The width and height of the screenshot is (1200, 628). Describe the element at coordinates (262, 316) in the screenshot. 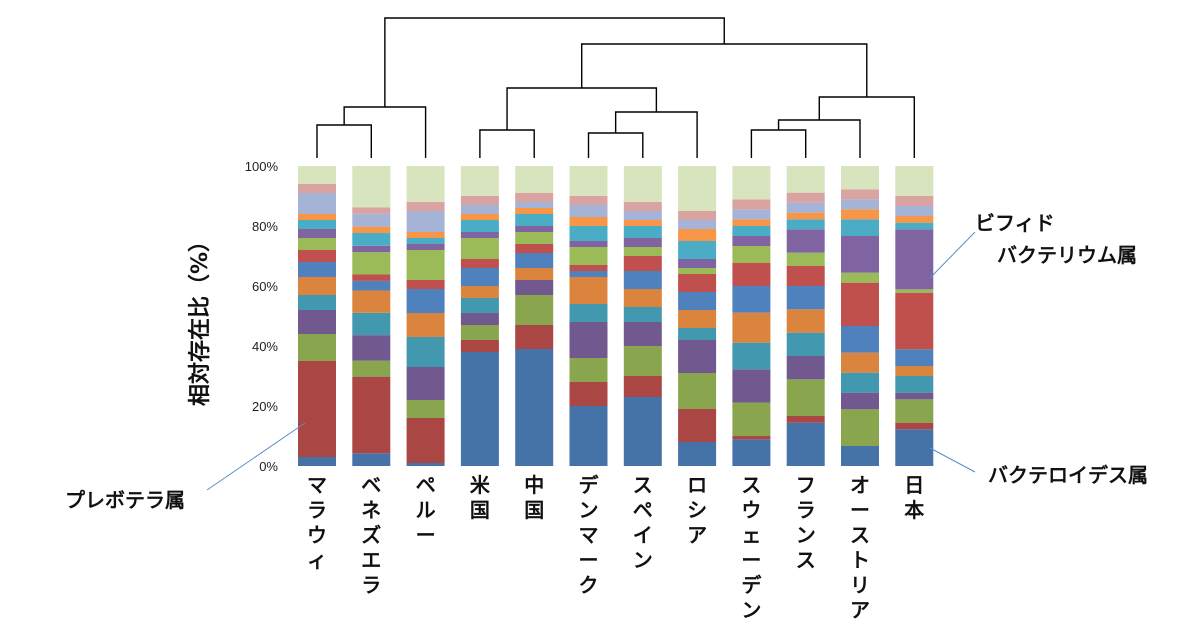

I see `y-axis: 0% 20% 40% 60% 80% 100%` at that location.